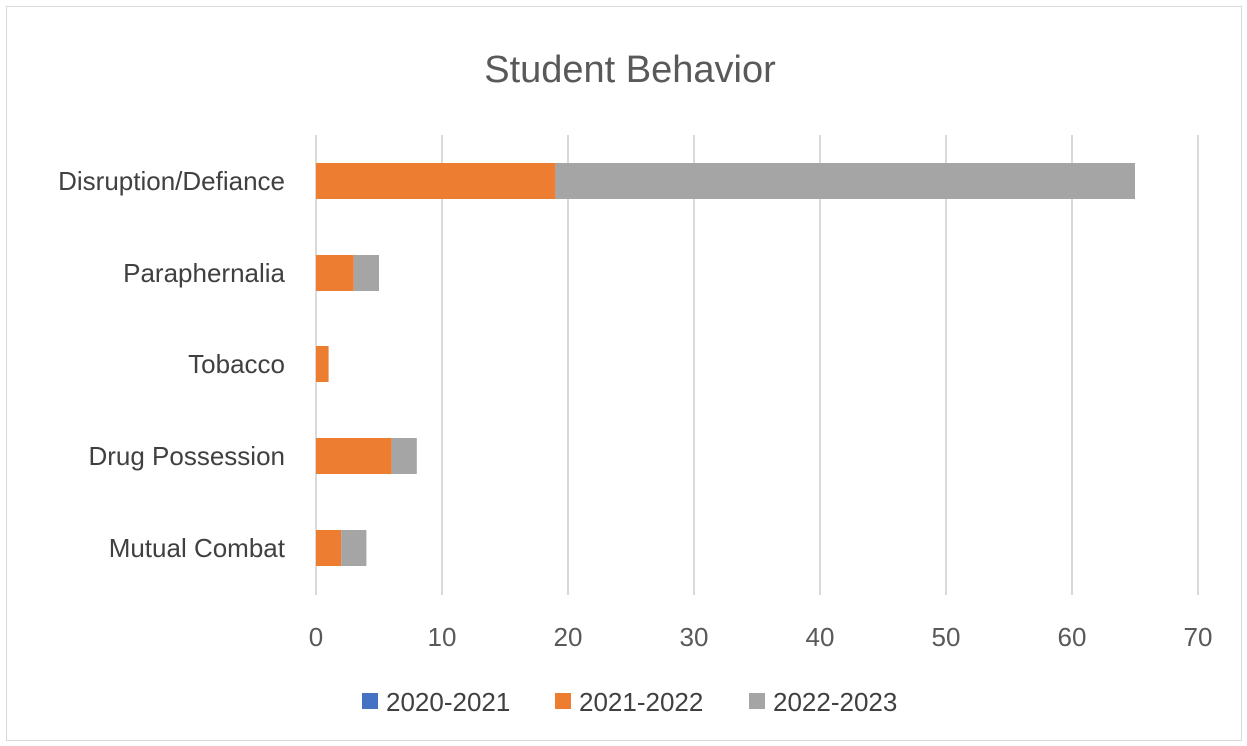 The height and width of the screenshot is (746, 1247). Describe the element at coordinates (316, 637) in the screenshot. I see `x-tick-label: 0` at that location.